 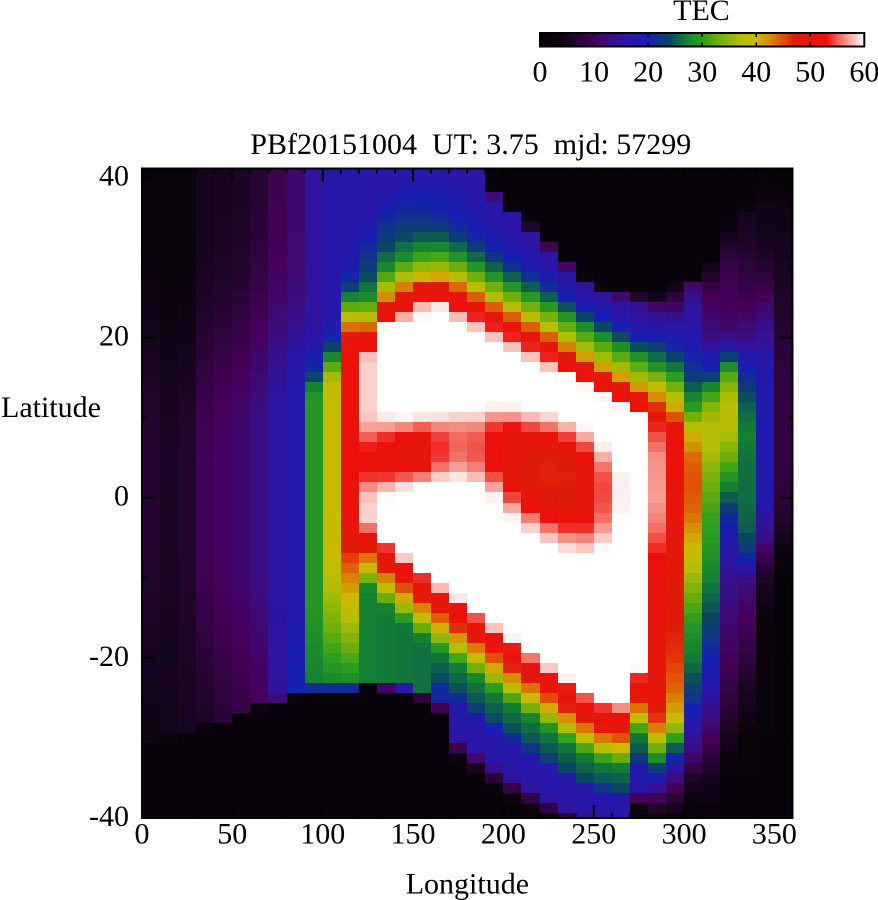 What do you see at coordinates (594, 72) in the screenshot?
I see `svg-text: 10` at bounding box center [594, 72].